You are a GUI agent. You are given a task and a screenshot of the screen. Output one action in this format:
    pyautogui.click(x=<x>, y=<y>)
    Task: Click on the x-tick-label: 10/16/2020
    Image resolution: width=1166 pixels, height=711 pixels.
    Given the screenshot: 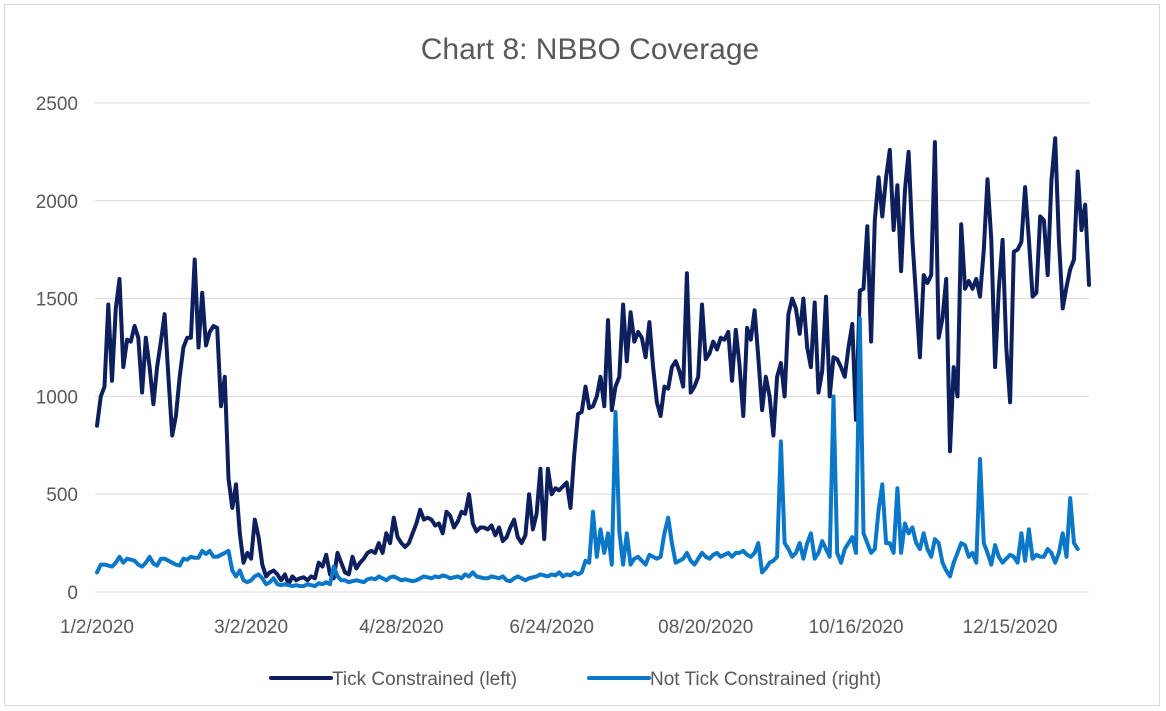 What is the action you would take?
    pyautogui.click(x=855, y=627)
    